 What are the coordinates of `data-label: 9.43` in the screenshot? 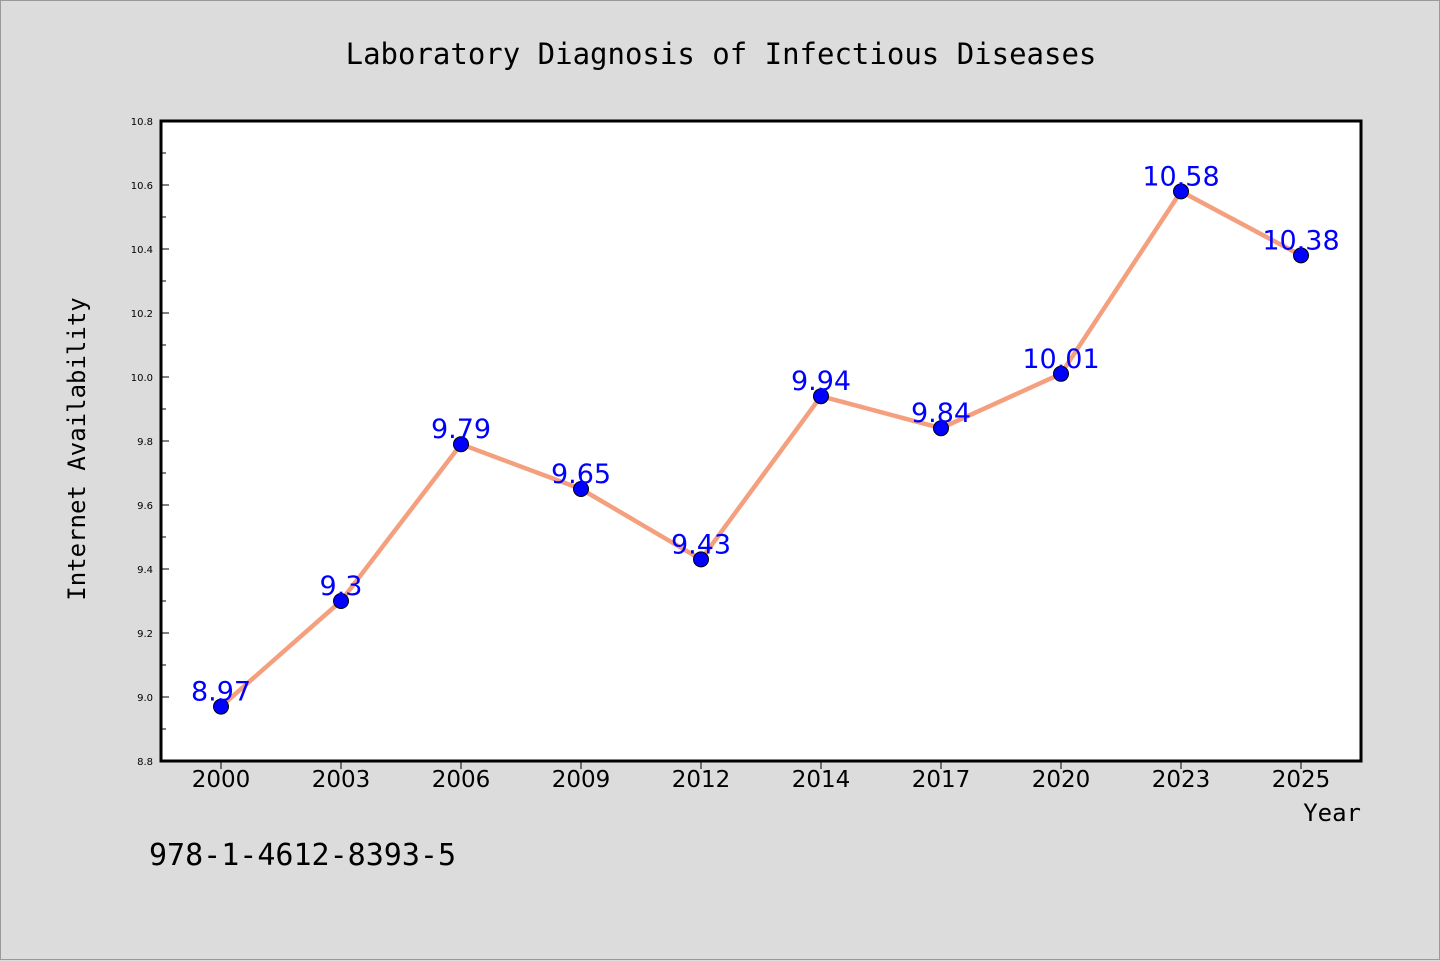 It's located at (701, 544).